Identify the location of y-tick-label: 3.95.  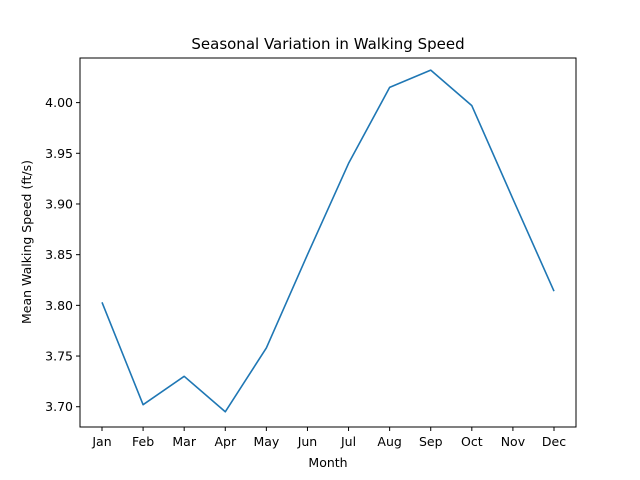
(59, 153).